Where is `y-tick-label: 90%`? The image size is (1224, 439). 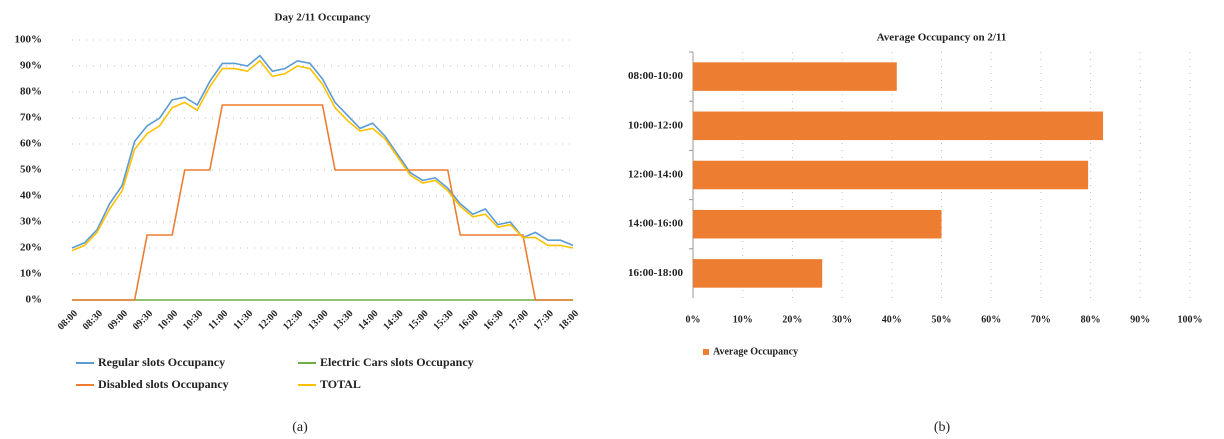
y-tick-label: 90% is located at coordinates (31, 66).